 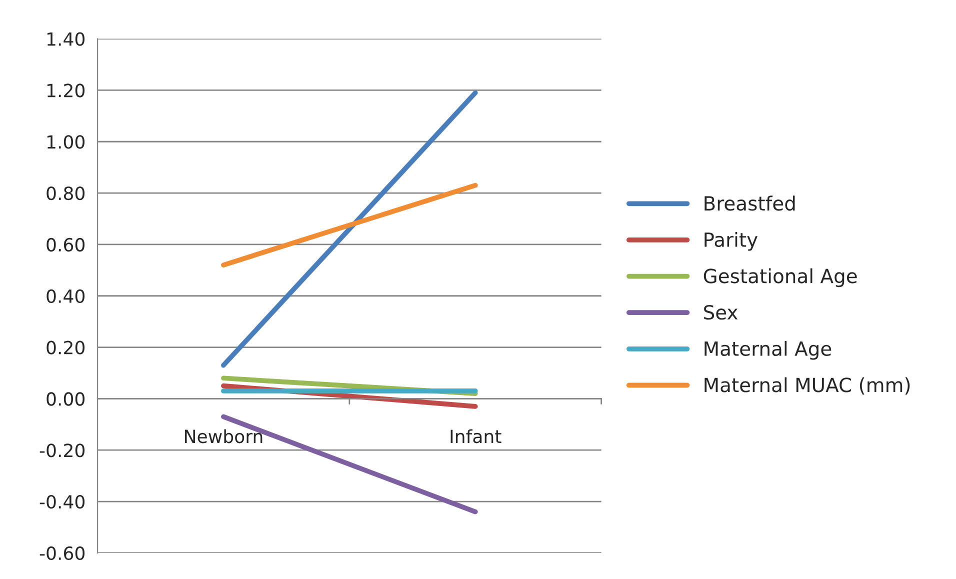 I want to click on y-tick-label: 1.20, so click(x=66, y=91).